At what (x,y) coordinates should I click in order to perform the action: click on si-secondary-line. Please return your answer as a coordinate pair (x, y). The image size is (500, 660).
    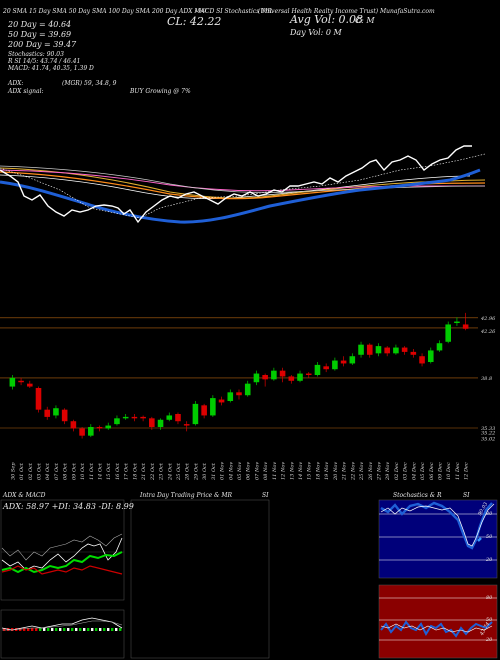
    Looking at the image, I should click on (436, 628).